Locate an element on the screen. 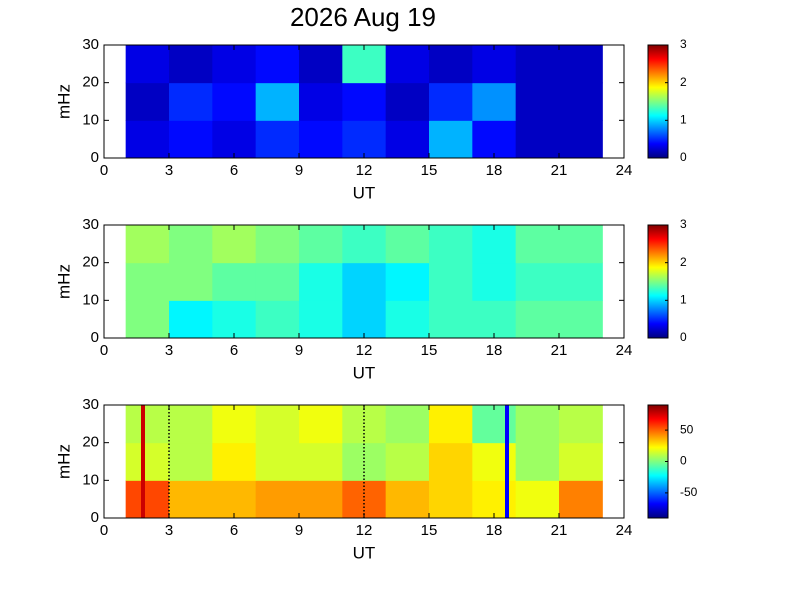 The image size is (801, 600). colorbar is located at coordinates (658, 281).